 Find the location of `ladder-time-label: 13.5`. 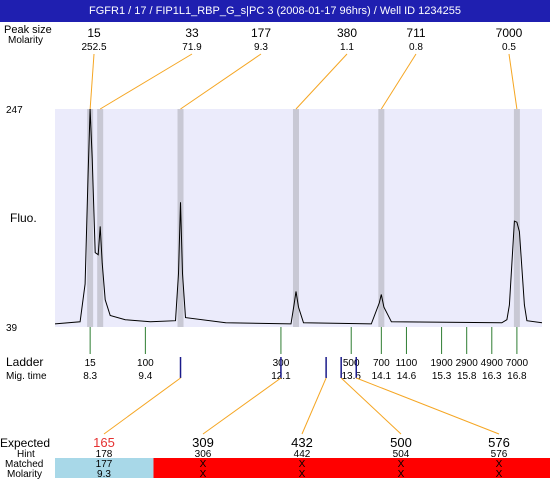

ladder-time-label: 13.5 is located at coordinates (351, 376).